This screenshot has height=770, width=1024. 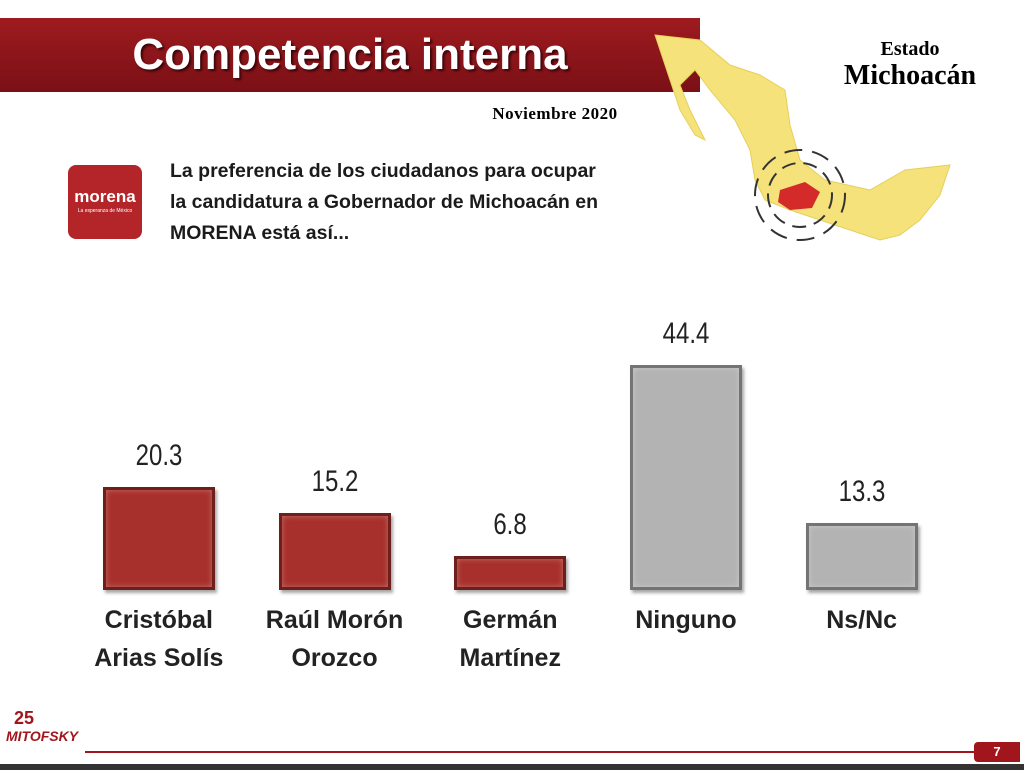 What do you see at coordinates (686, 620) in the screenshot?
I see `x-tick-label: Ninguno` at bounding box center [686, 620].